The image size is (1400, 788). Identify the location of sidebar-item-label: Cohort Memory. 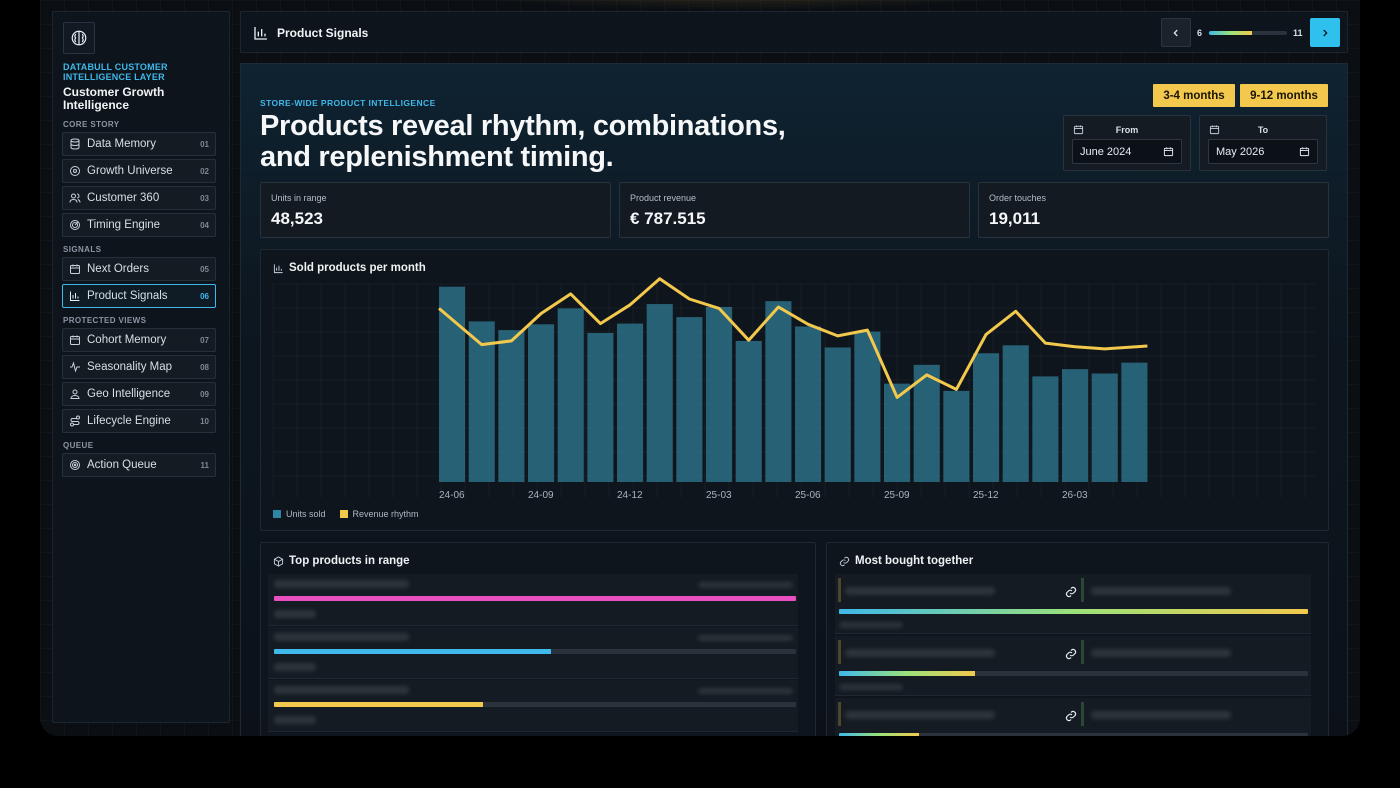
(127, 340).